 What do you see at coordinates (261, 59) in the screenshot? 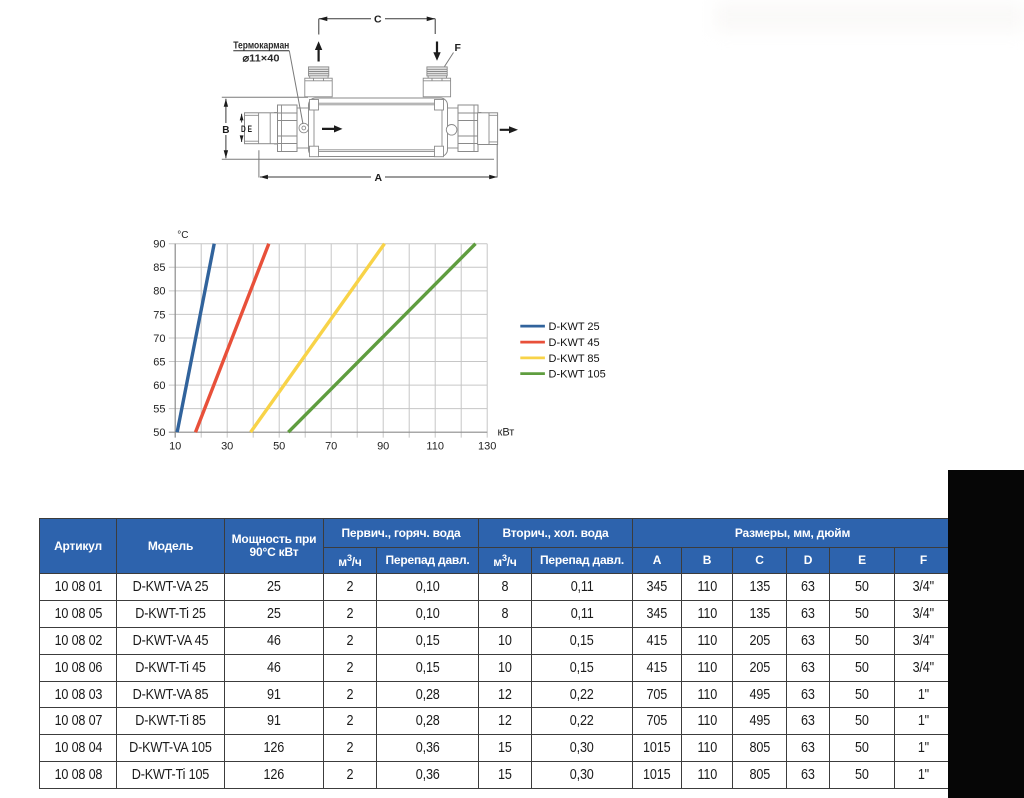
I see `svg-text: ⌀11×40` at bounding box center [261, 59].